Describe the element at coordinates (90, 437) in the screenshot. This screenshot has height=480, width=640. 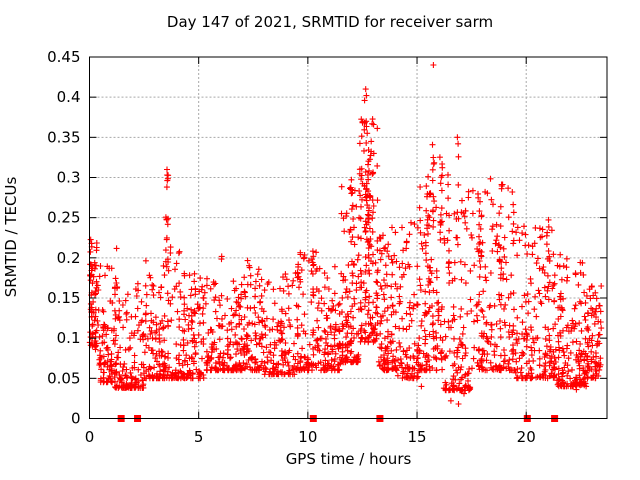
I see `x-tick-label: 0` at that location.